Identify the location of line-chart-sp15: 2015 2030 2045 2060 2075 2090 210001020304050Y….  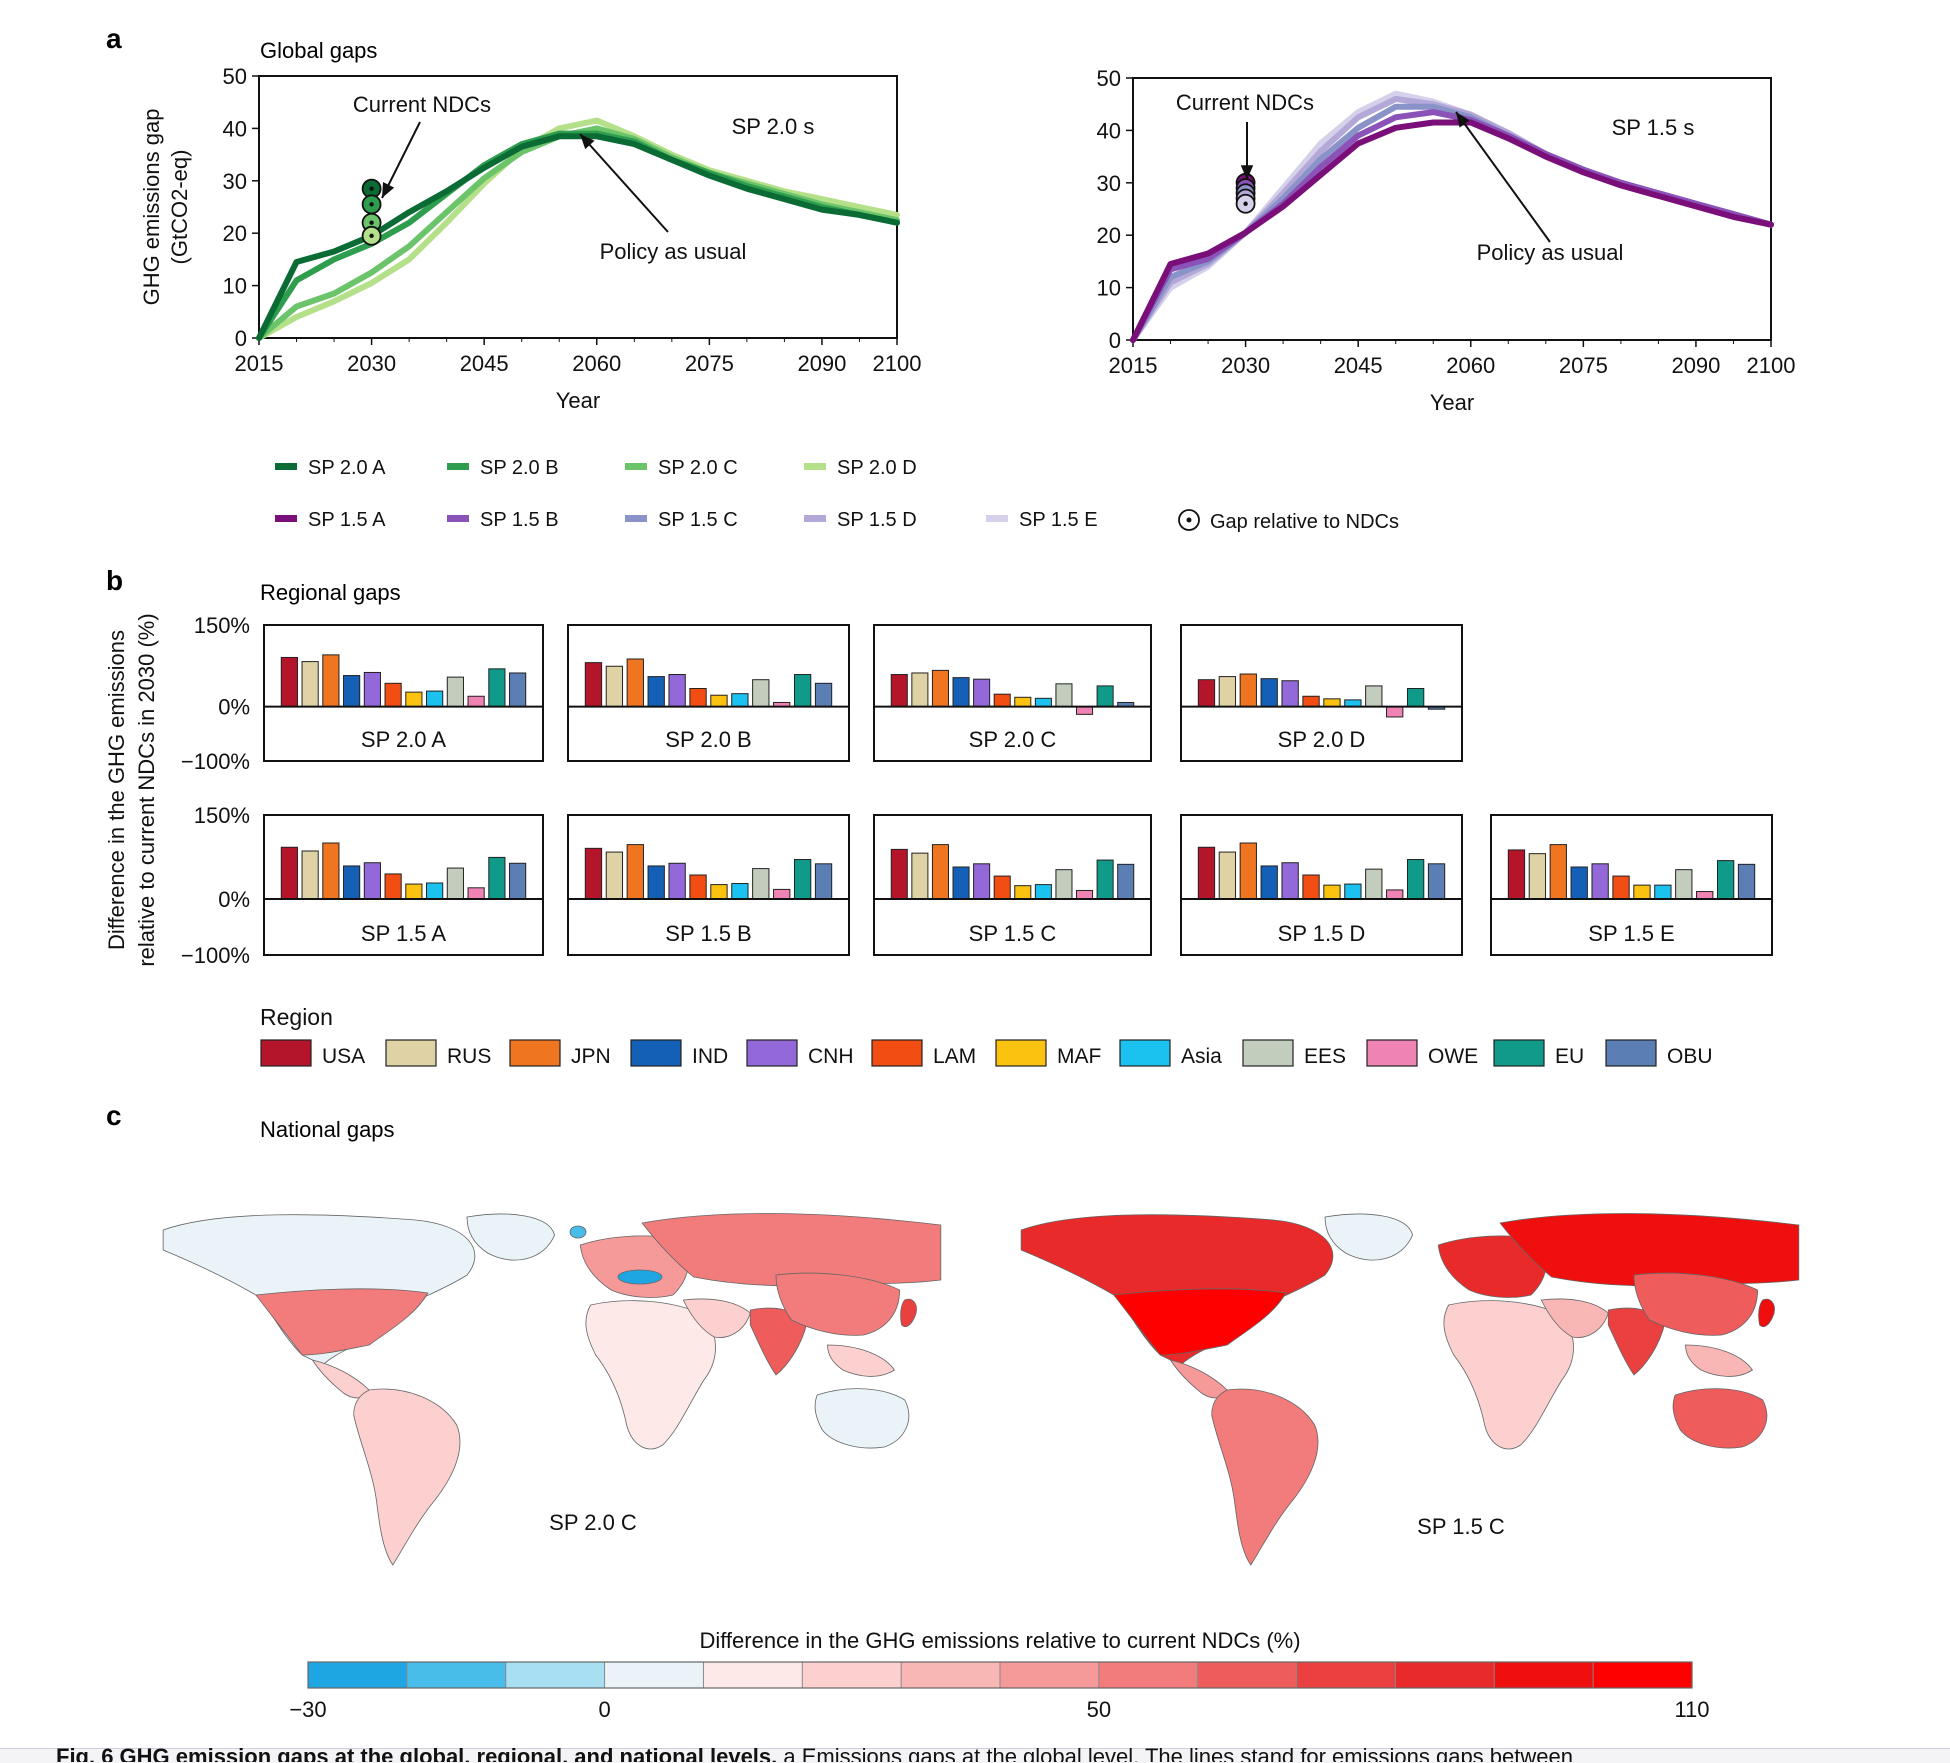
(1446, 240).